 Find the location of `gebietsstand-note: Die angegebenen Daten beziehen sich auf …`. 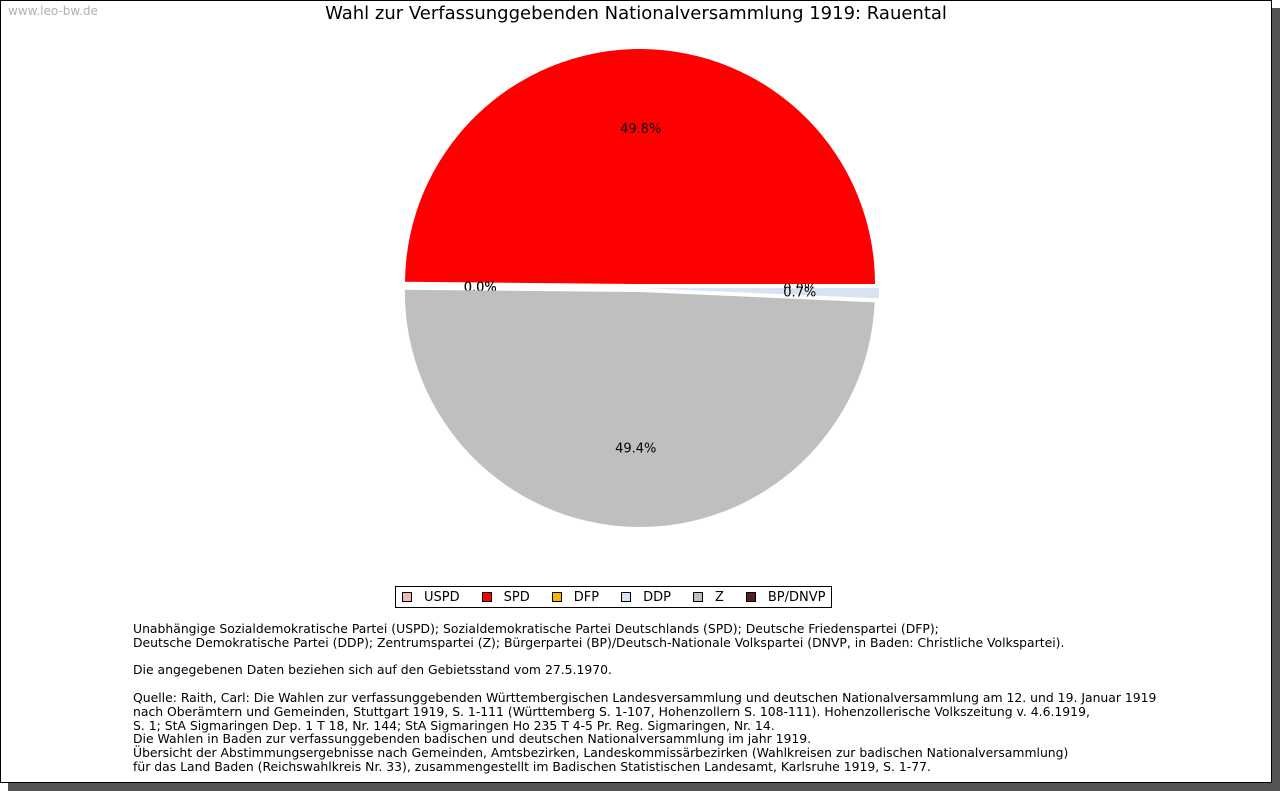

gebietsstand-note: Die angegebenen Daten beziehen sich auf … is located at coordinates (372, 670).